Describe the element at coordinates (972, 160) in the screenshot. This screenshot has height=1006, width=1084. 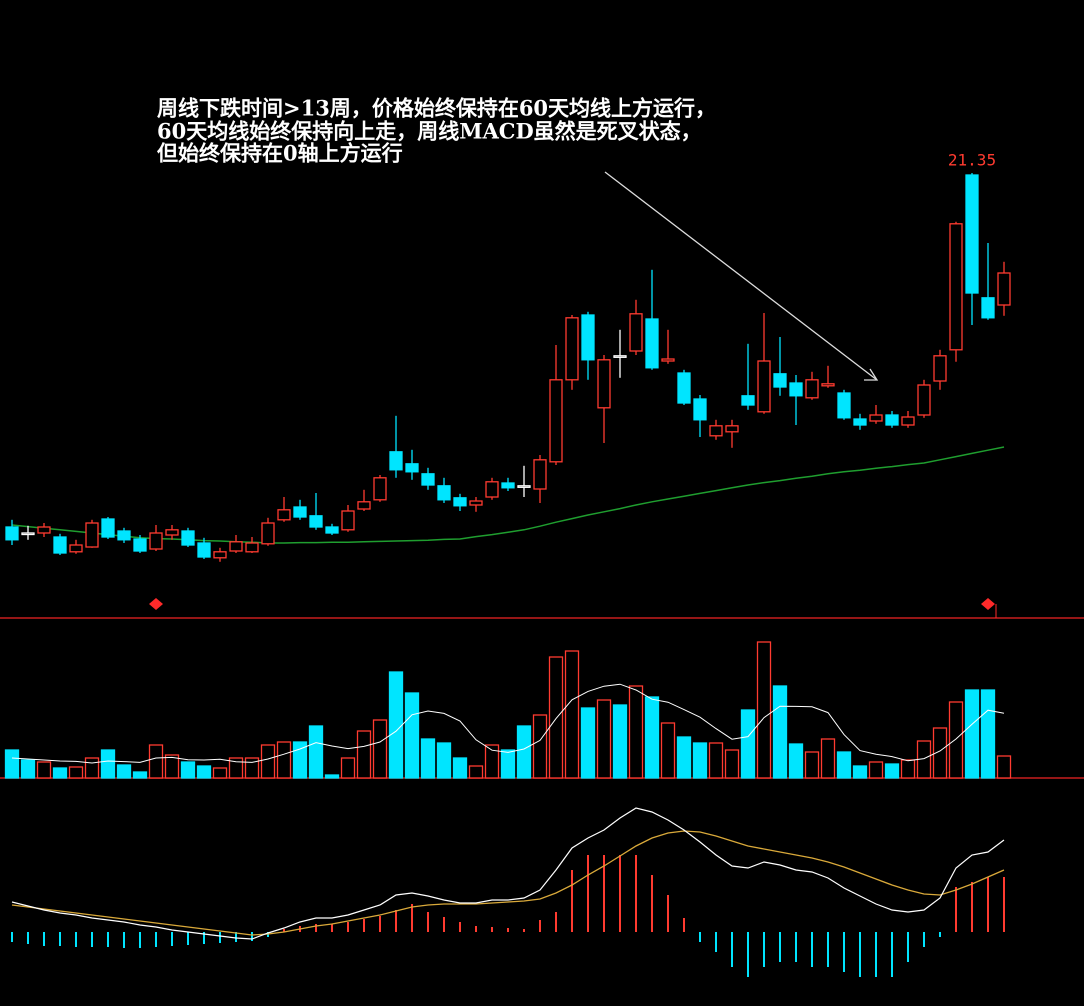
I see `high-label: 21.35` at that location.